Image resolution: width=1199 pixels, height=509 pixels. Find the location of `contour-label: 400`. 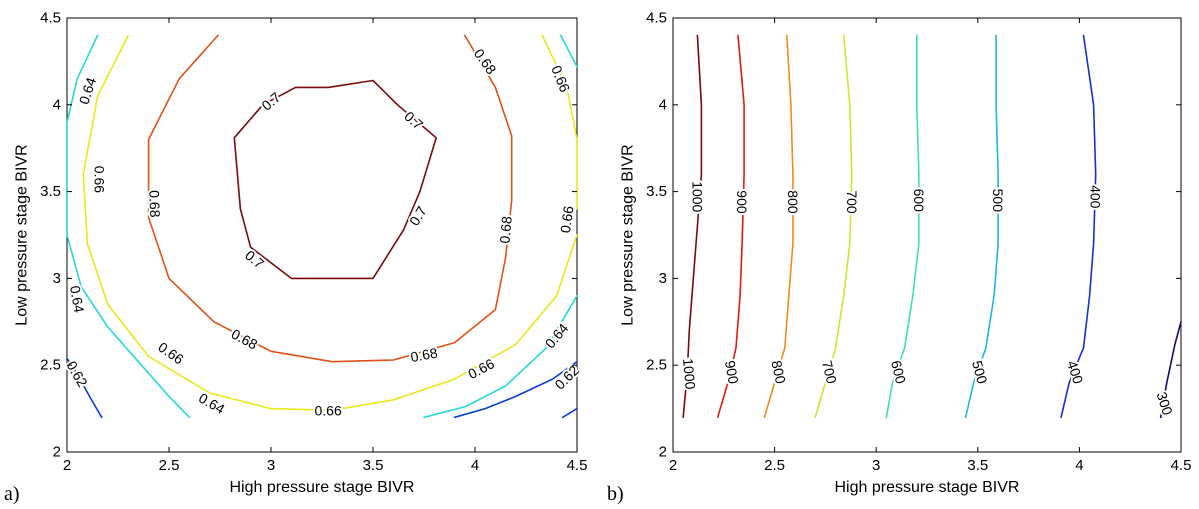

contour-label: 400 is located at coordinates (1096, 197).